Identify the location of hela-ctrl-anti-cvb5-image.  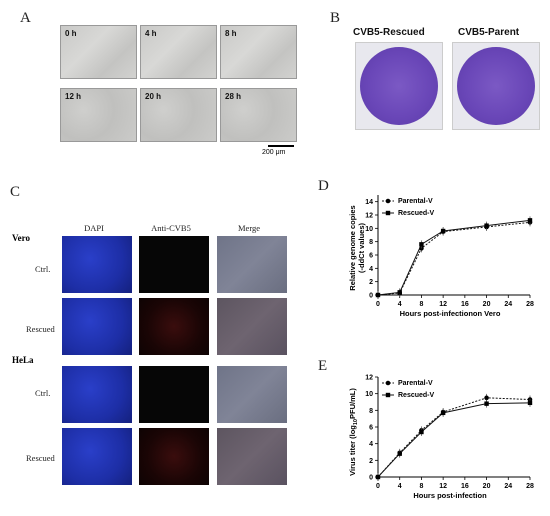
(174, 394).